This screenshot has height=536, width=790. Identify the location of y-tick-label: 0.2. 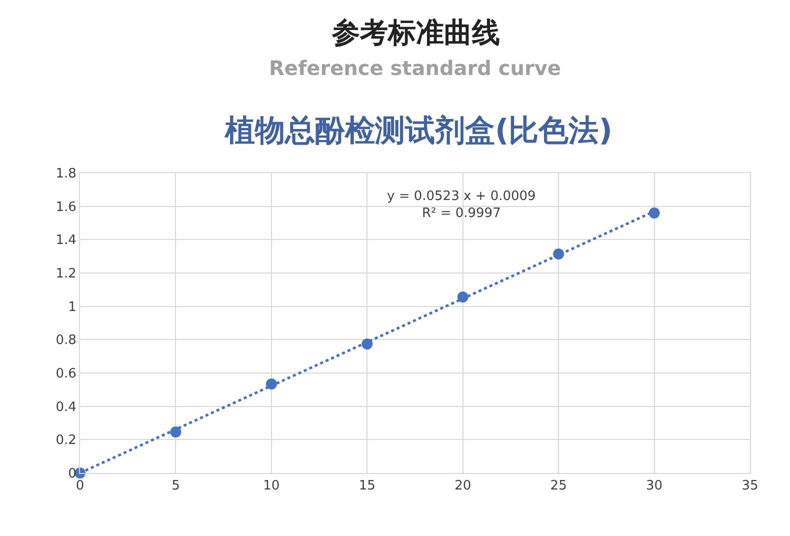
(66, 440).